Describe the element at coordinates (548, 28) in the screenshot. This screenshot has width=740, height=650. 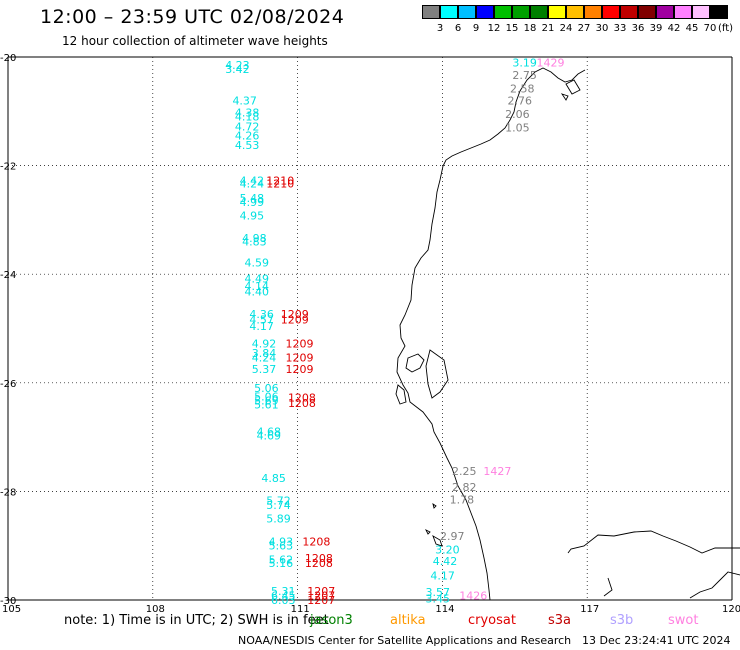
I see `scale-tick-label: 21` at that location.